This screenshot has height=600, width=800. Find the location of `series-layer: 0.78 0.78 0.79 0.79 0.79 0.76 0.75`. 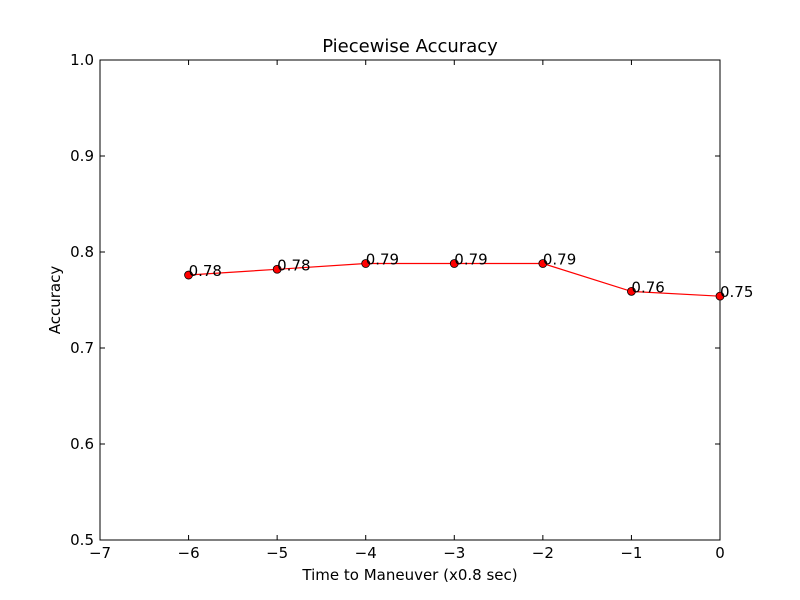

series-layer: 0.78 0.78 0.79 0.79 0.79 0.76 0.75 is located at coordinates (468, 276).